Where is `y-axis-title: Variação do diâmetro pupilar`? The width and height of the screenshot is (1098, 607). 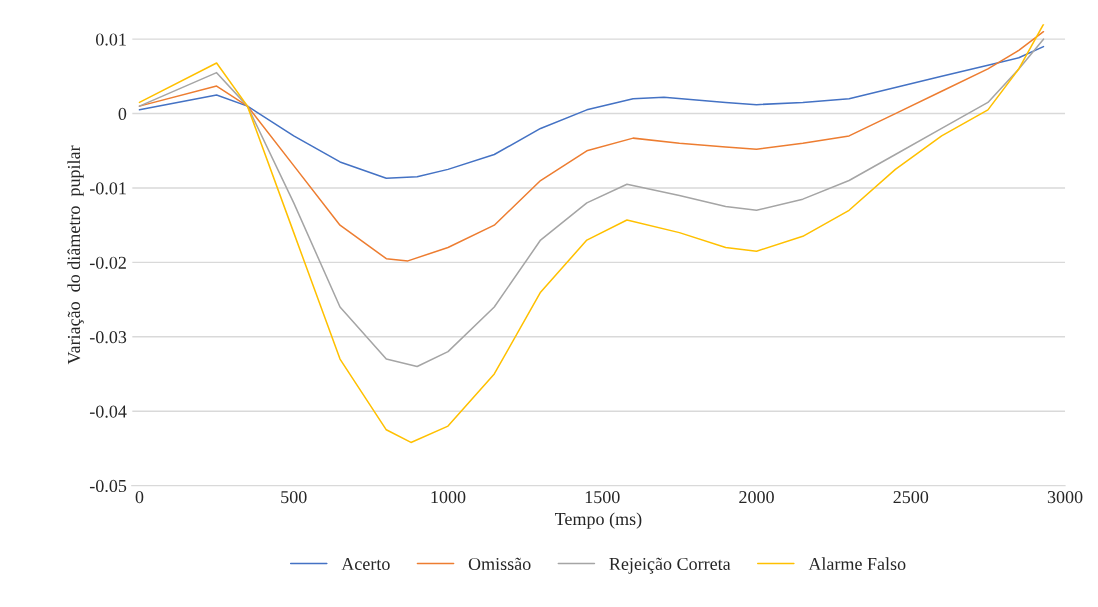 y-axis-title: Variação do diâmetro pupilar is located at coordinates (75, 255).